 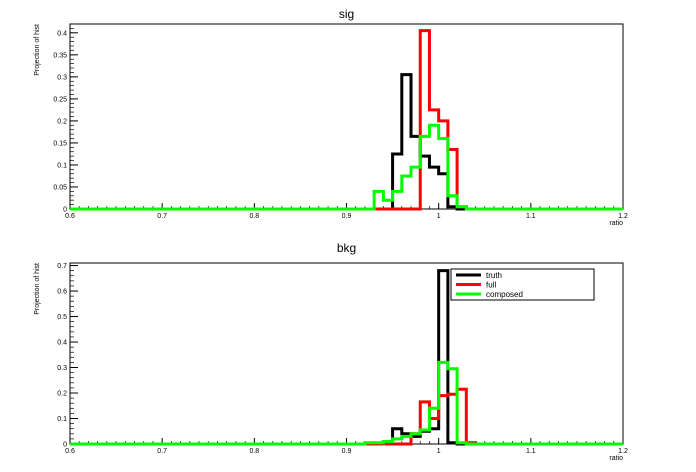 What do you see at coordinates (60, 143) in the screenshot?
I see `y-tick-label: 0.15` at bounding box center [60, 143].